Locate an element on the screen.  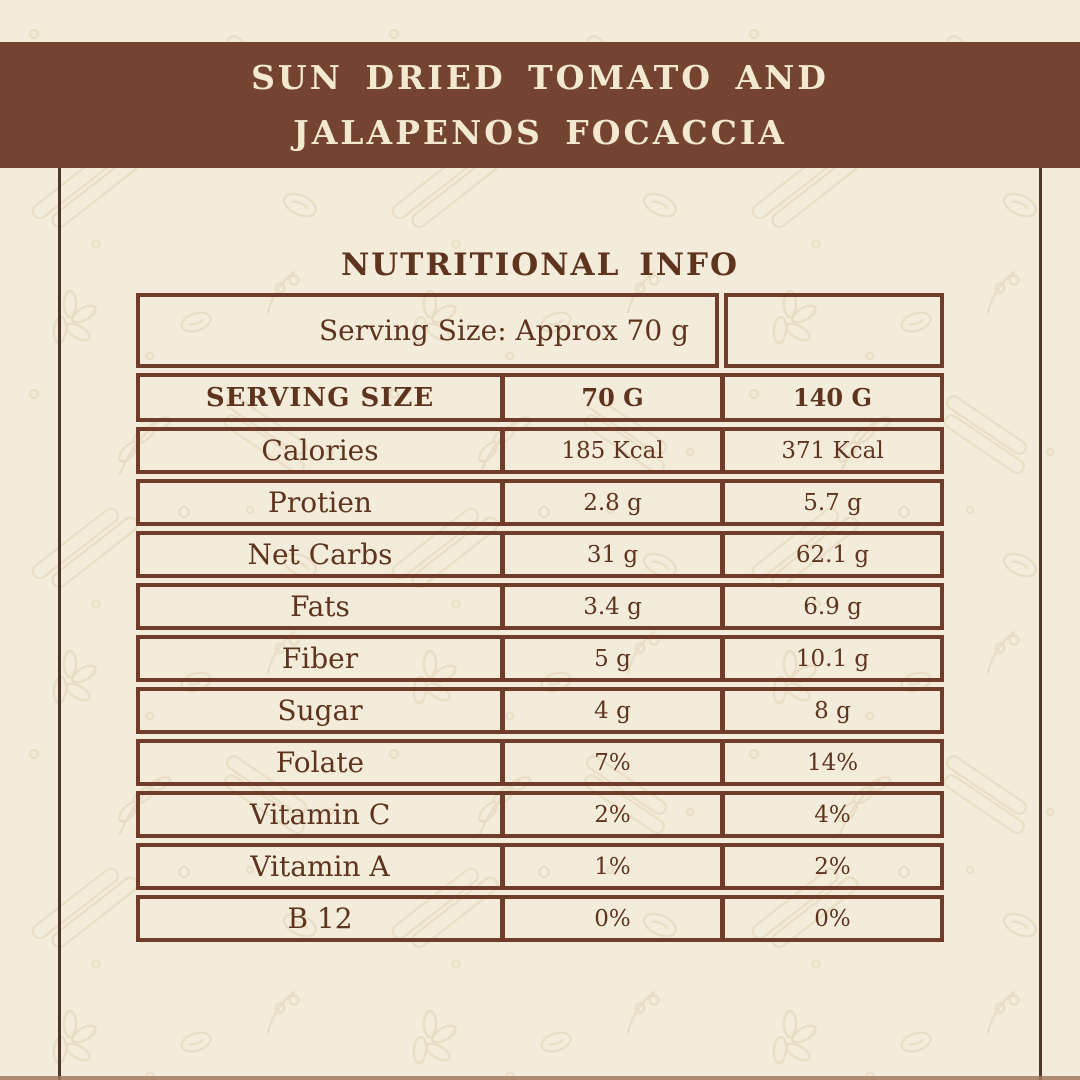
table-header-row: SERVING SIZE 70 G 140 G is located at coordinates (540, 397).